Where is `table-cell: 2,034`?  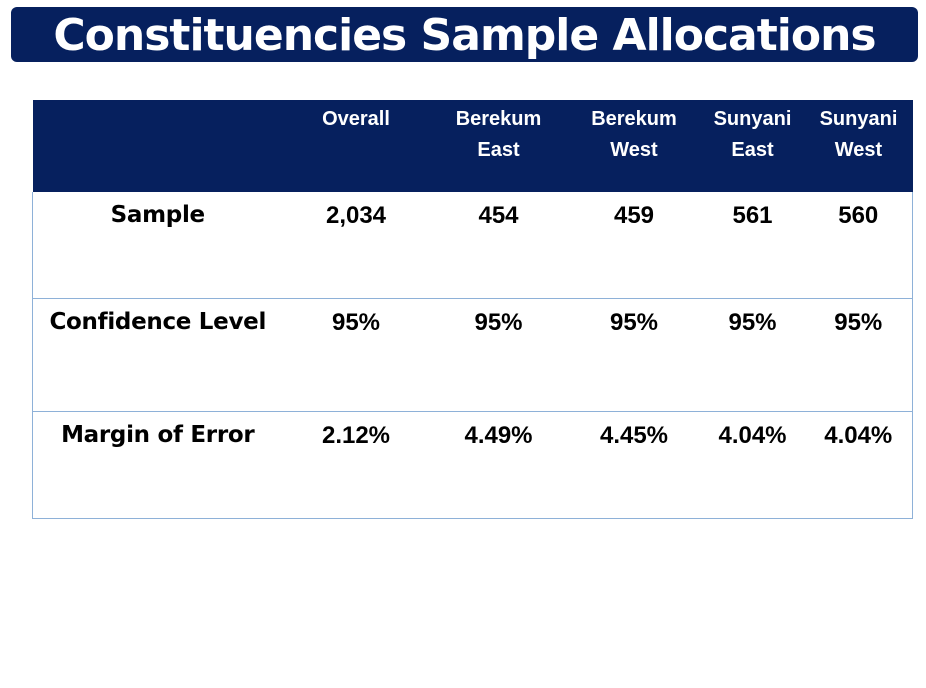 table-cell: 2,034 is located at coordinates (356, 245).